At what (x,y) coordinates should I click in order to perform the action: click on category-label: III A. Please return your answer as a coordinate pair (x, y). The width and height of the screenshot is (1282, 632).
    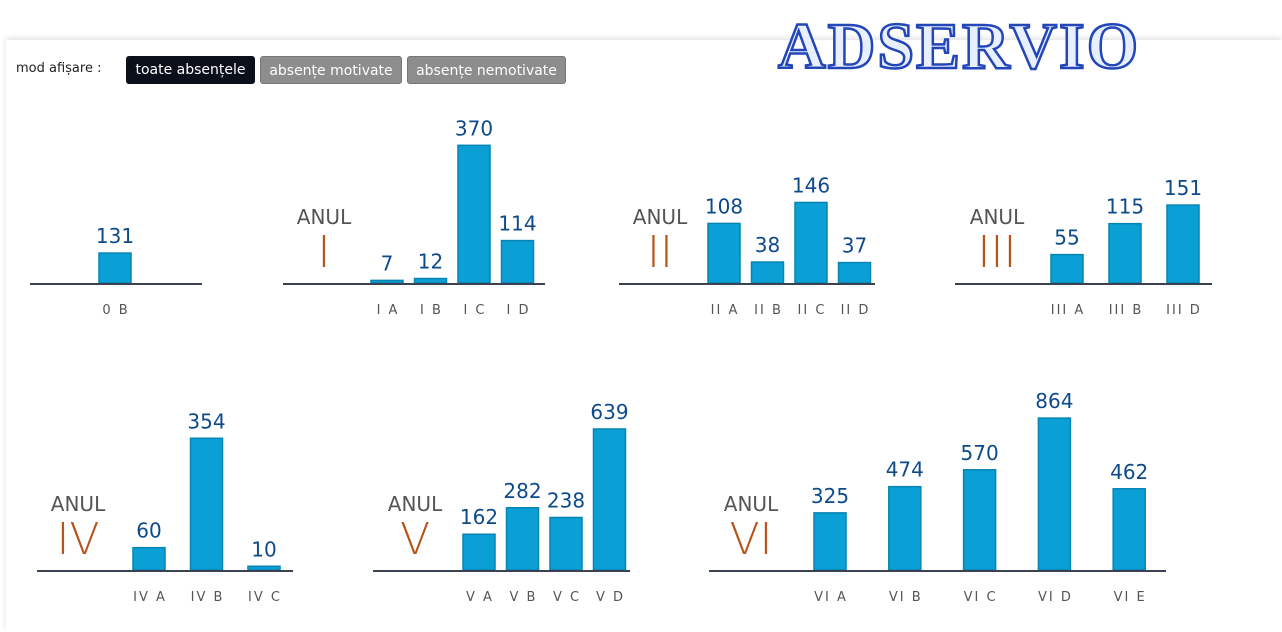
    Looking at the image, I should click on (1068, 310).